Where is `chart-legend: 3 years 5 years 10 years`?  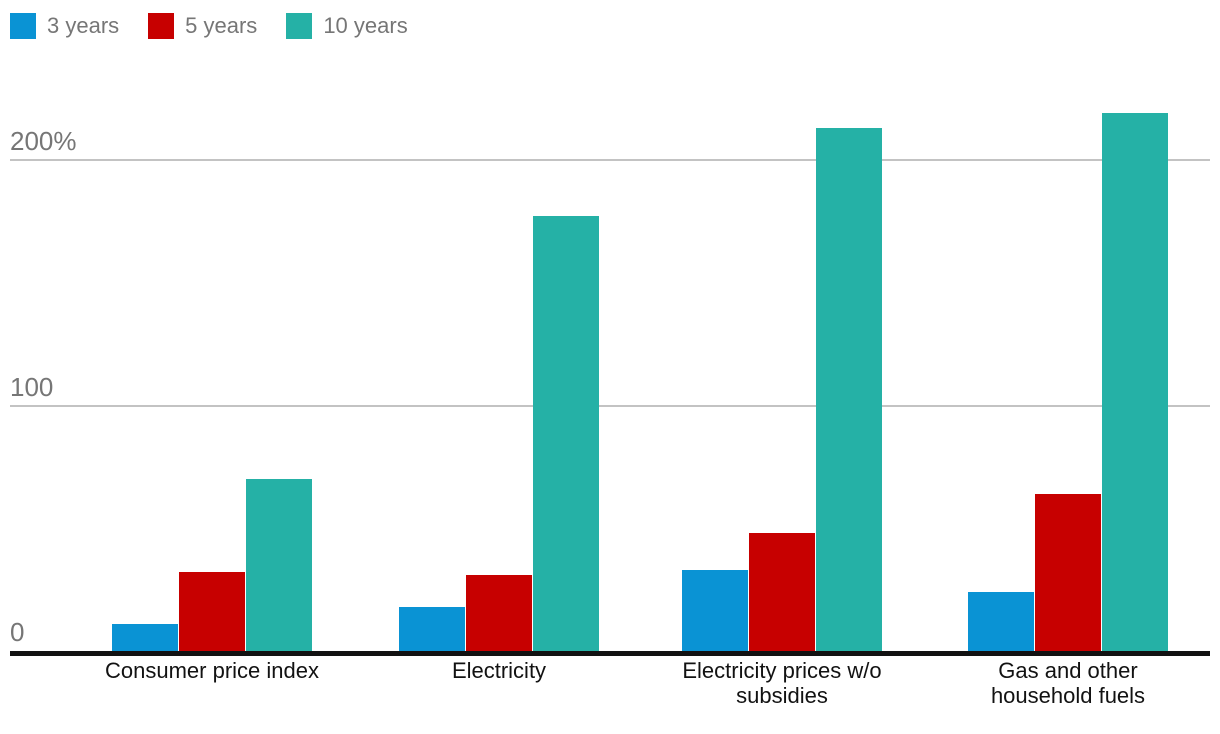 chart-legend: 3 years 5 years 10 years is located at coordinates (209, 26).